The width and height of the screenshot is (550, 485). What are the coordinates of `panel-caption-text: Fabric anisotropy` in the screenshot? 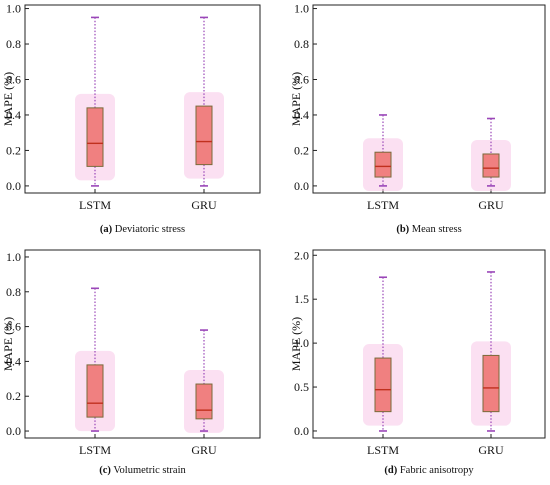 It's located at (435, 470).